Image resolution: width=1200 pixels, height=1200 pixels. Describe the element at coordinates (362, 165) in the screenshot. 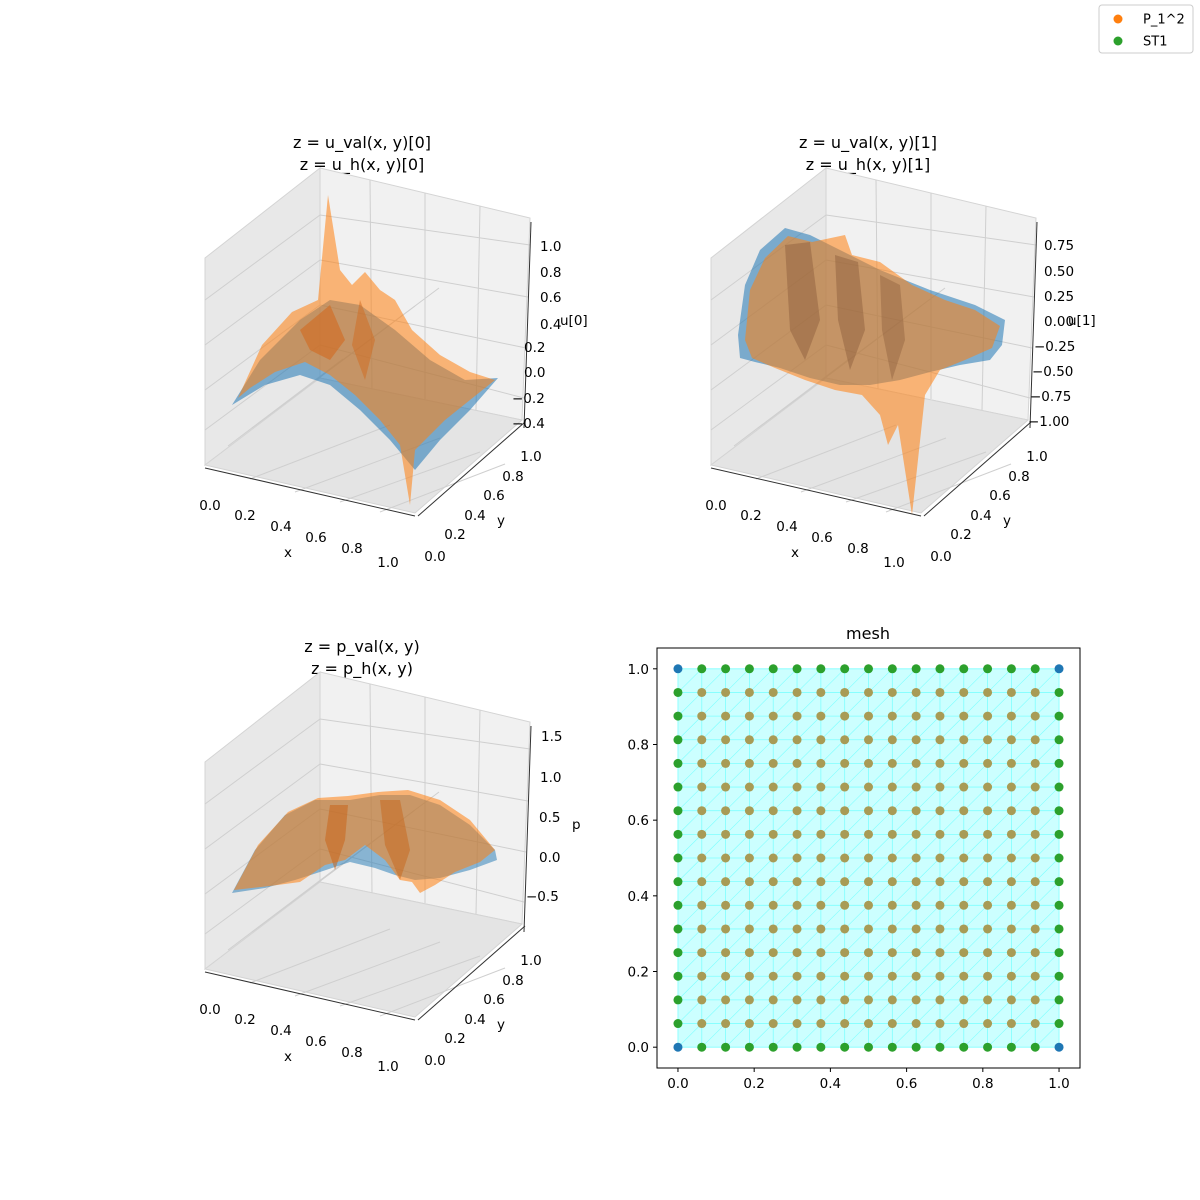

I see `panel-u0-title-line-2: z = u_h(x, y)[0]` at that location.